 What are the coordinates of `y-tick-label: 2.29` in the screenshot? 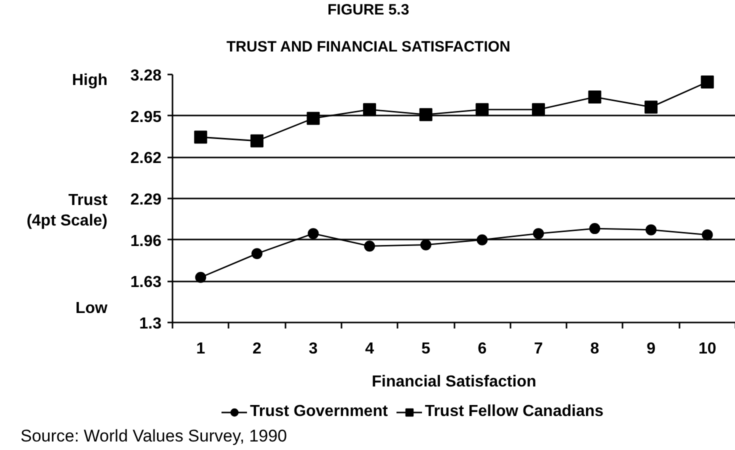 It's located at (146, 200).